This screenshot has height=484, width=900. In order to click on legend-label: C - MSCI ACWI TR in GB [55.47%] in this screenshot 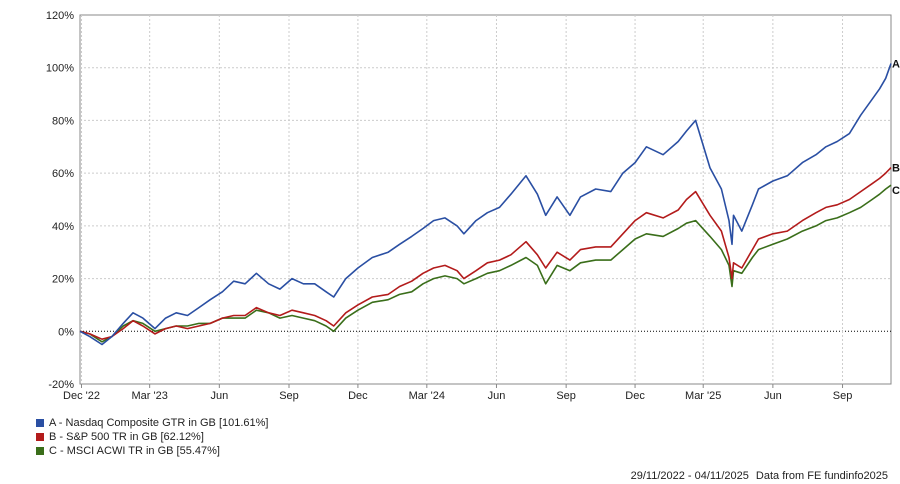, I will do `click(134, 451)`.